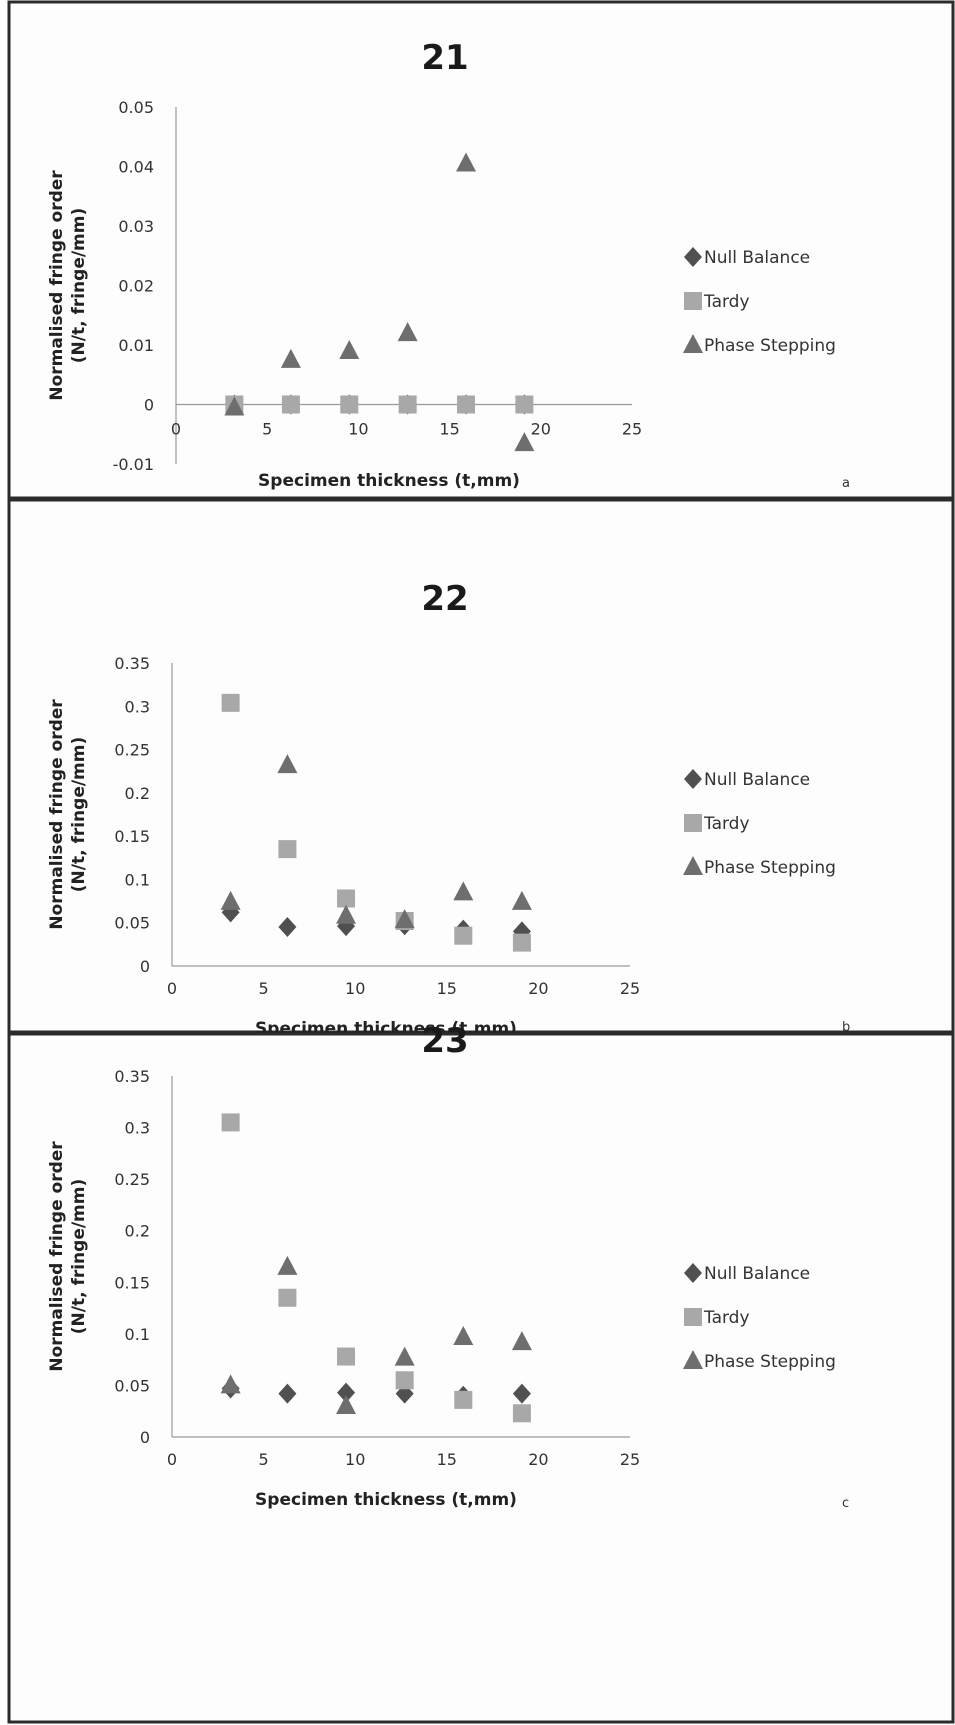 The image size is (955, 1725). What do you see at coordinates (137, 1128) in the screenshot?
I see `y-tick-label: 0.3` at bounding box center [137, 1128].